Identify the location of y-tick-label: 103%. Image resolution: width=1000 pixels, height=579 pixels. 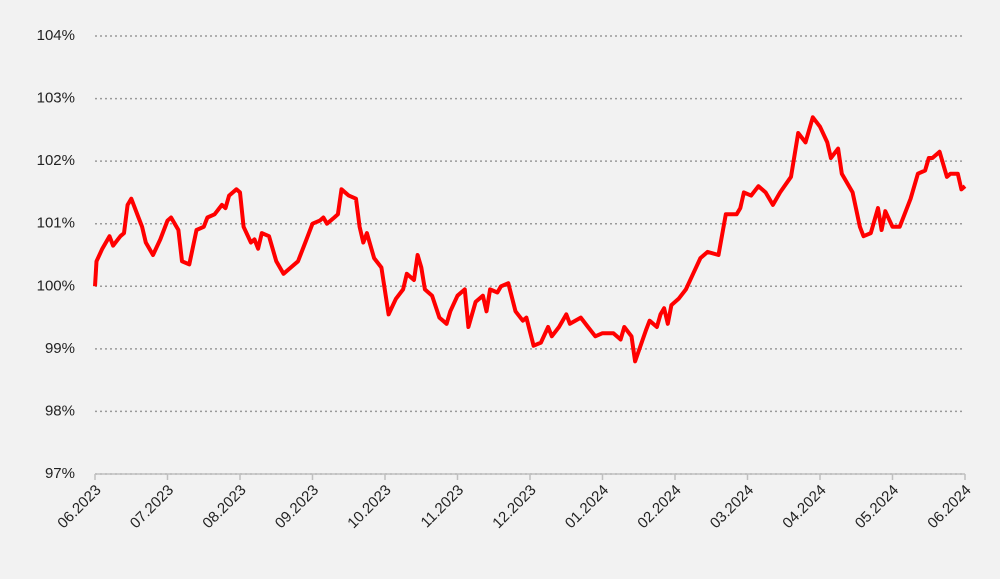
(56, 98).